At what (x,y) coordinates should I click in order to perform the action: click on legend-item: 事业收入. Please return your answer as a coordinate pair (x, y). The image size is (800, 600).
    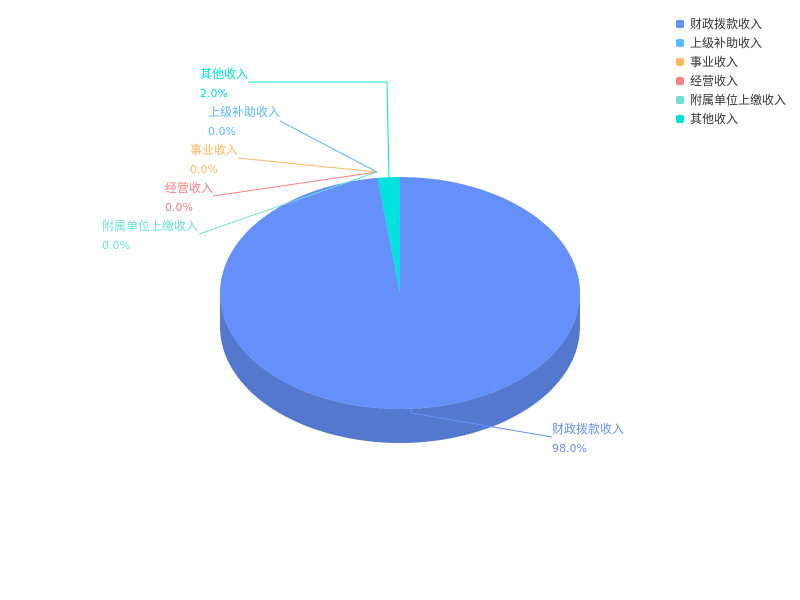
    Looking at the image, I should click on (731, 61).